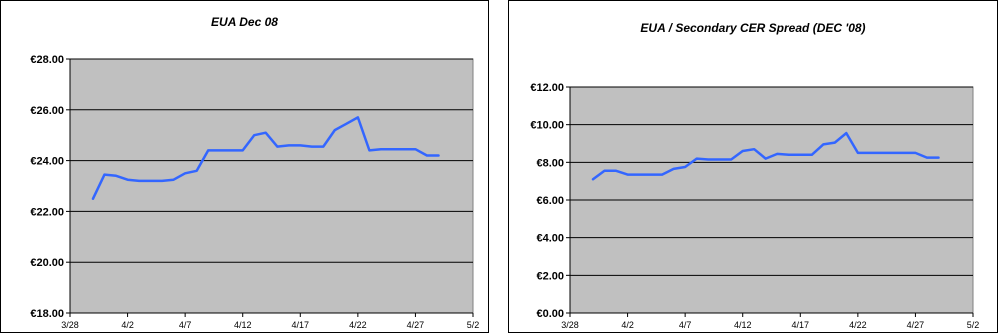 This screenshot has width=998, height=334. Describe the element at coordinates (753, 28) in the screenshot. I see `chart-title: EUA / Secondary CER Spread (DEC '08)` at that location.